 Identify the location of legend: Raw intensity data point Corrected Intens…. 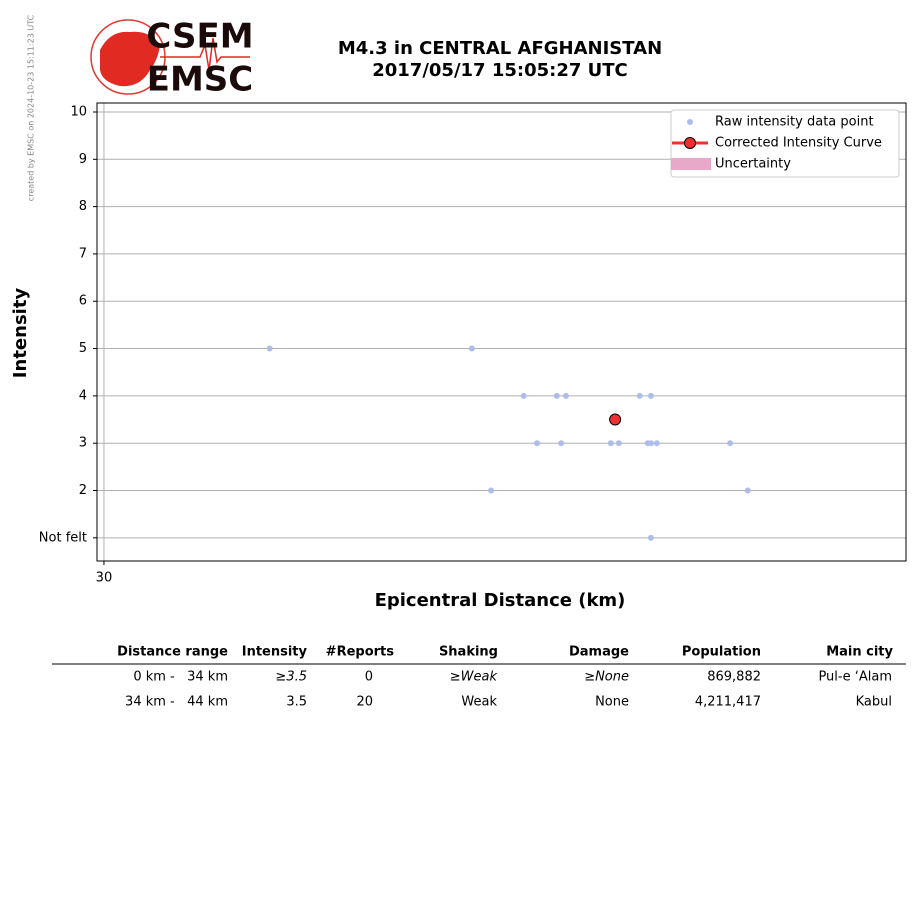
(785, 143).